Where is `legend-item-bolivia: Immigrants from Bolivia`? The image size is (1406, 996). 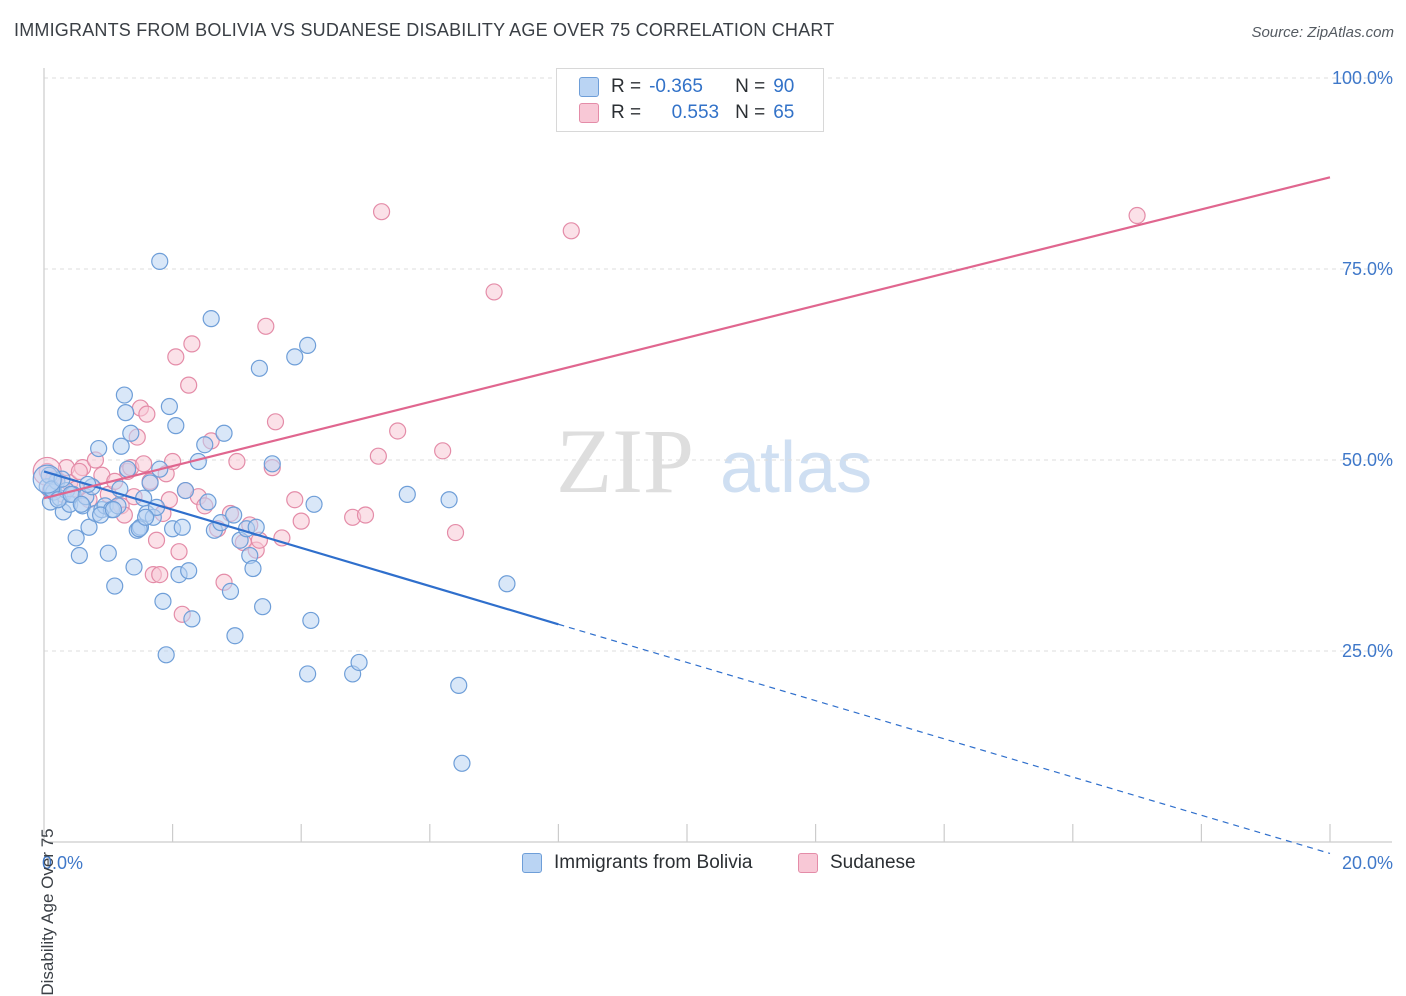 legend-item-bolivia: Immigrants from Bolivia is located at coordinates (637, 863).